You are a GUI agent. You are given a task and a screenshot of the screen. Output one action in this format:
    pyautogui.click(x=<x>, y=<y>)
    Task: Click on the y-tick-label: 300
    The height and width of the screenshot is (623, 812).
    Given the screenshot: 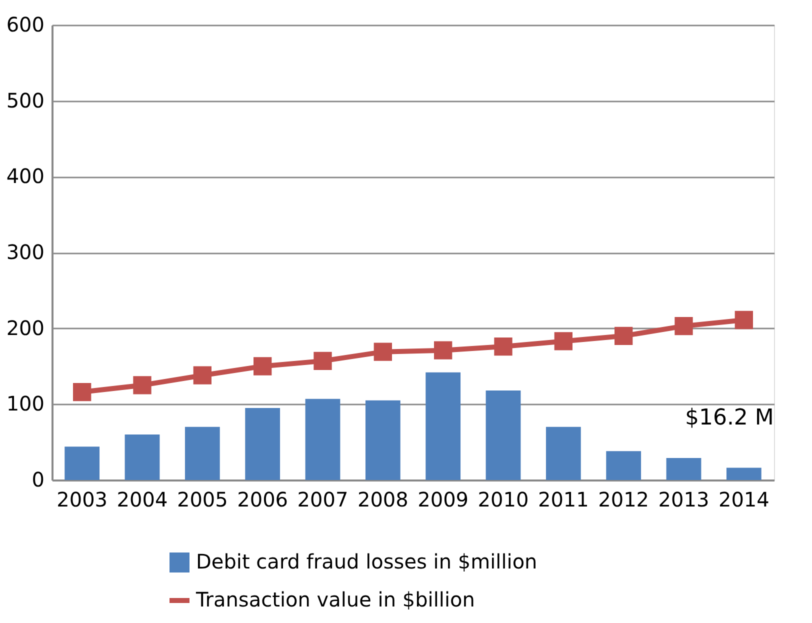 What is the action you would take?
    pyautogui.click(x=25, y=252)
    